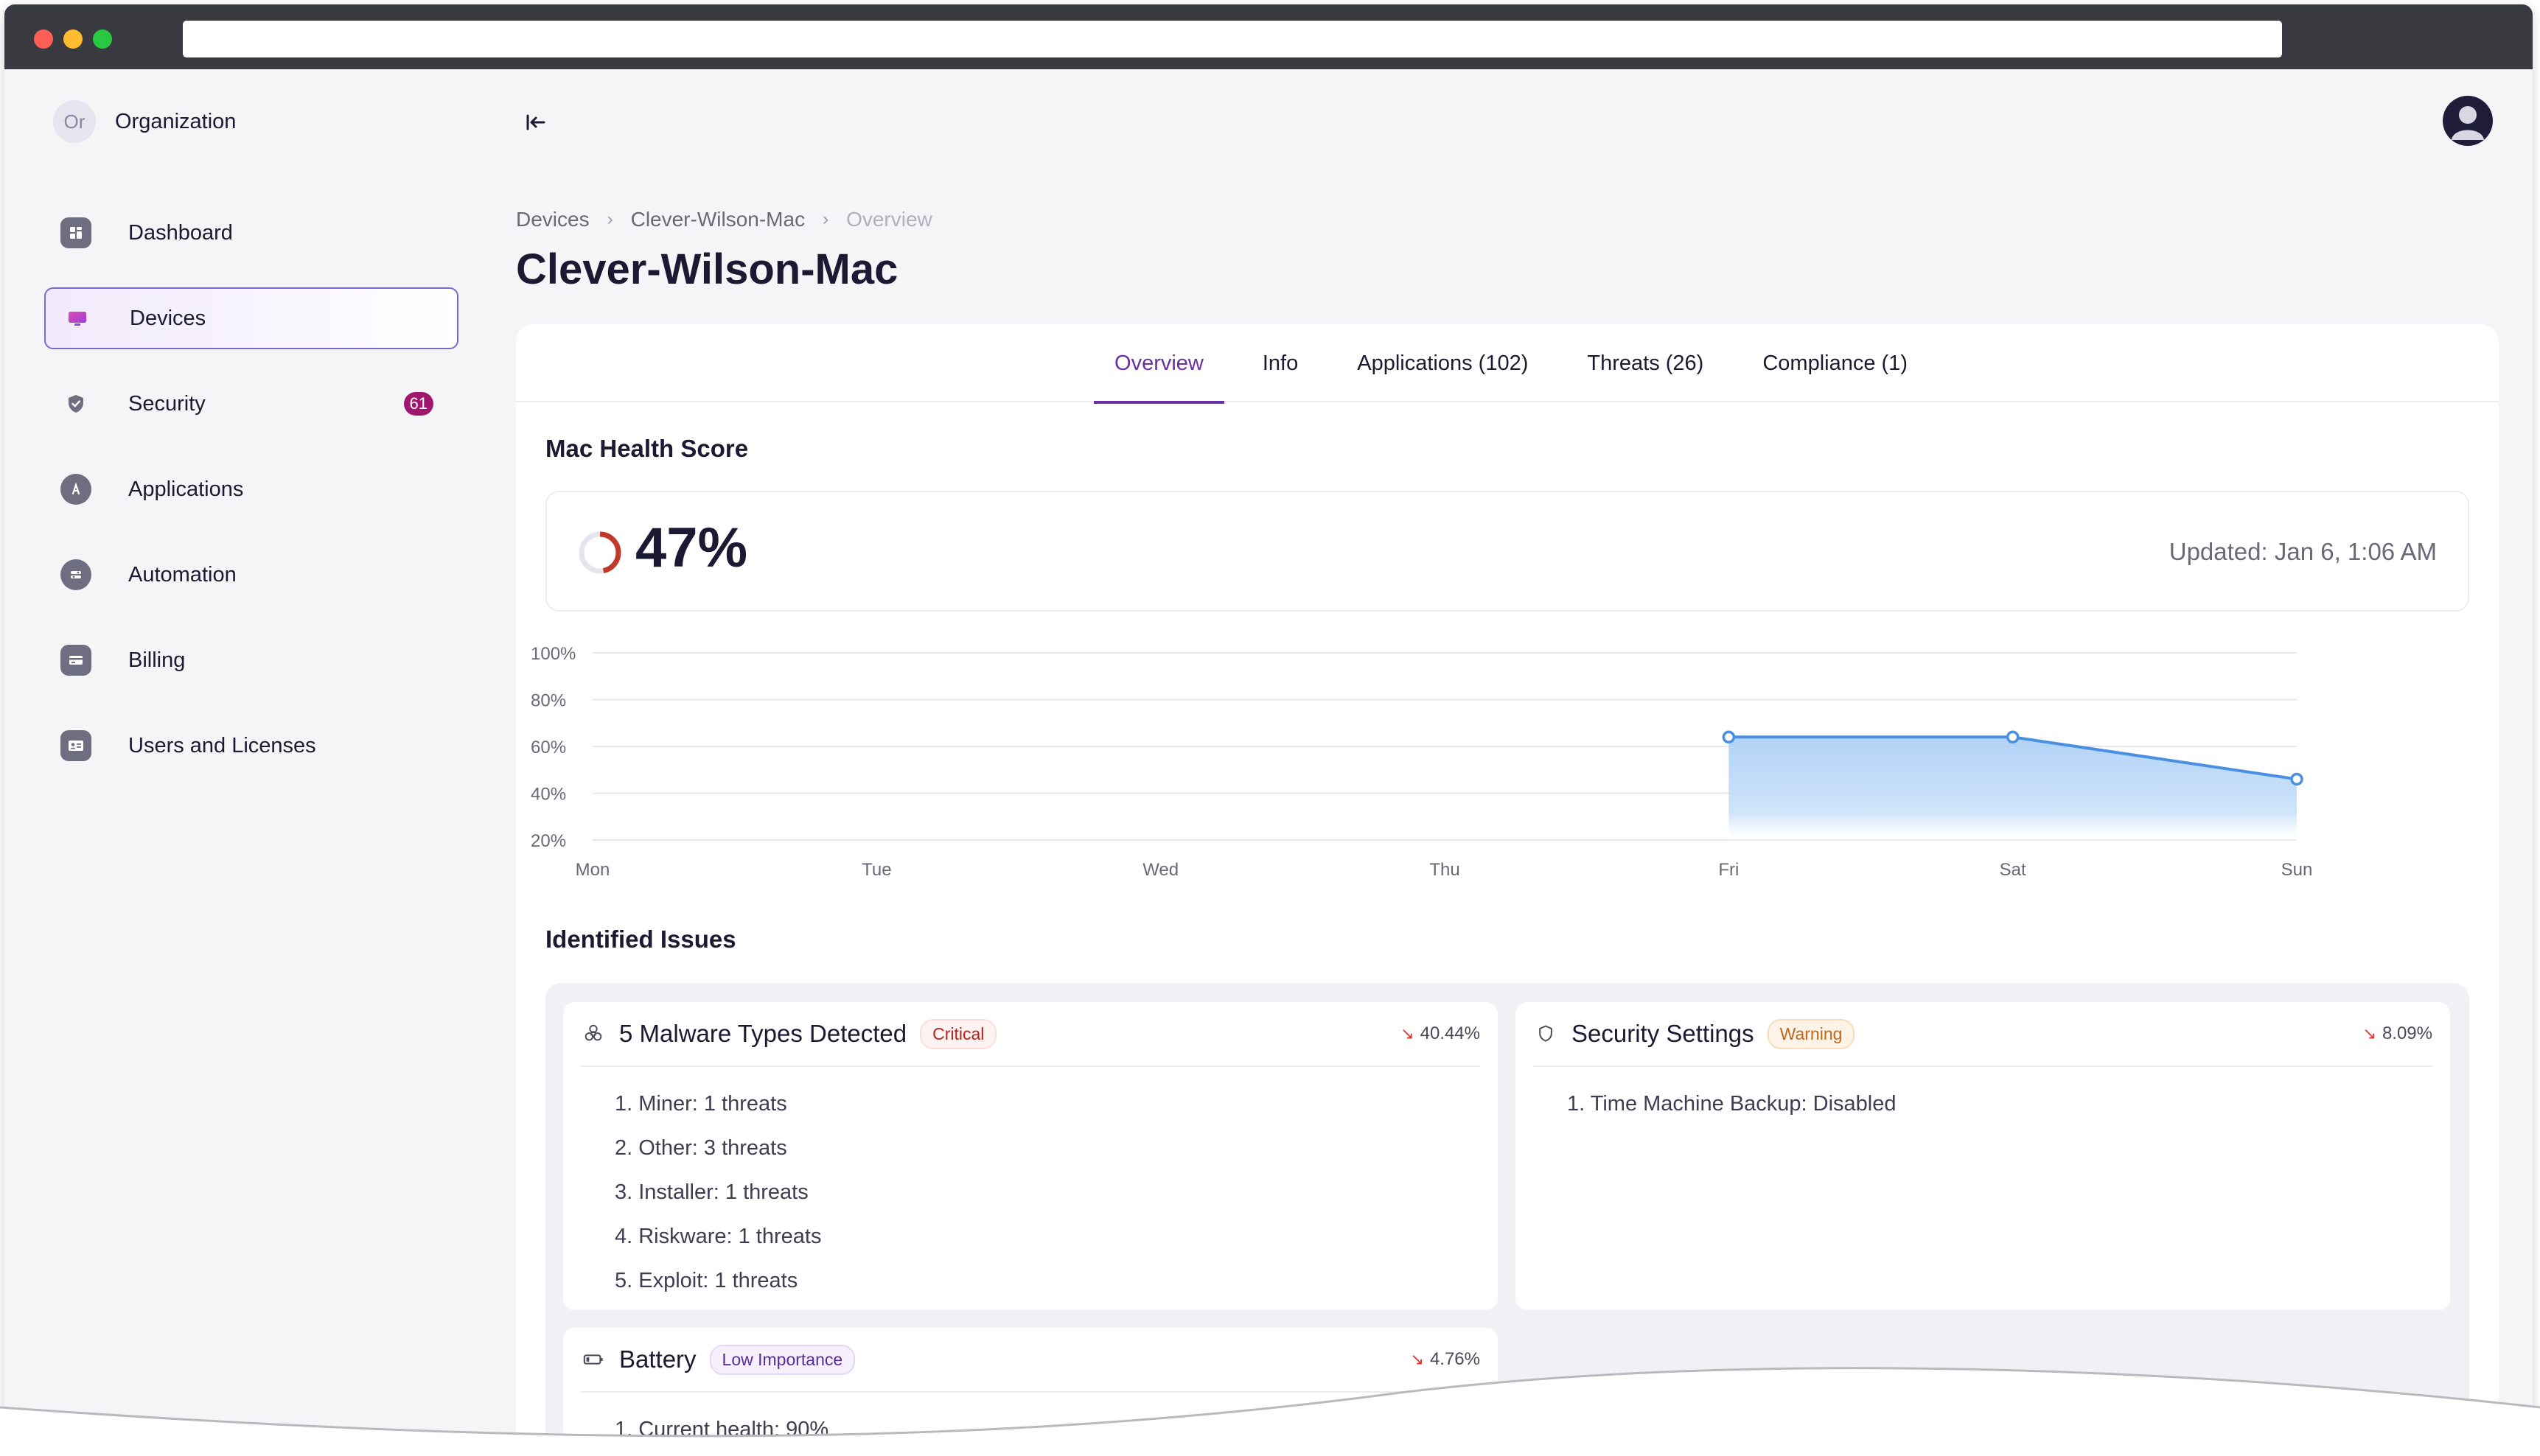 The image size is (2540, 1456). What do you see at coordinates (251, 318) in the screenshot?
I see `sidebar-item-devices: Devices` at bounding box center [251, 318].